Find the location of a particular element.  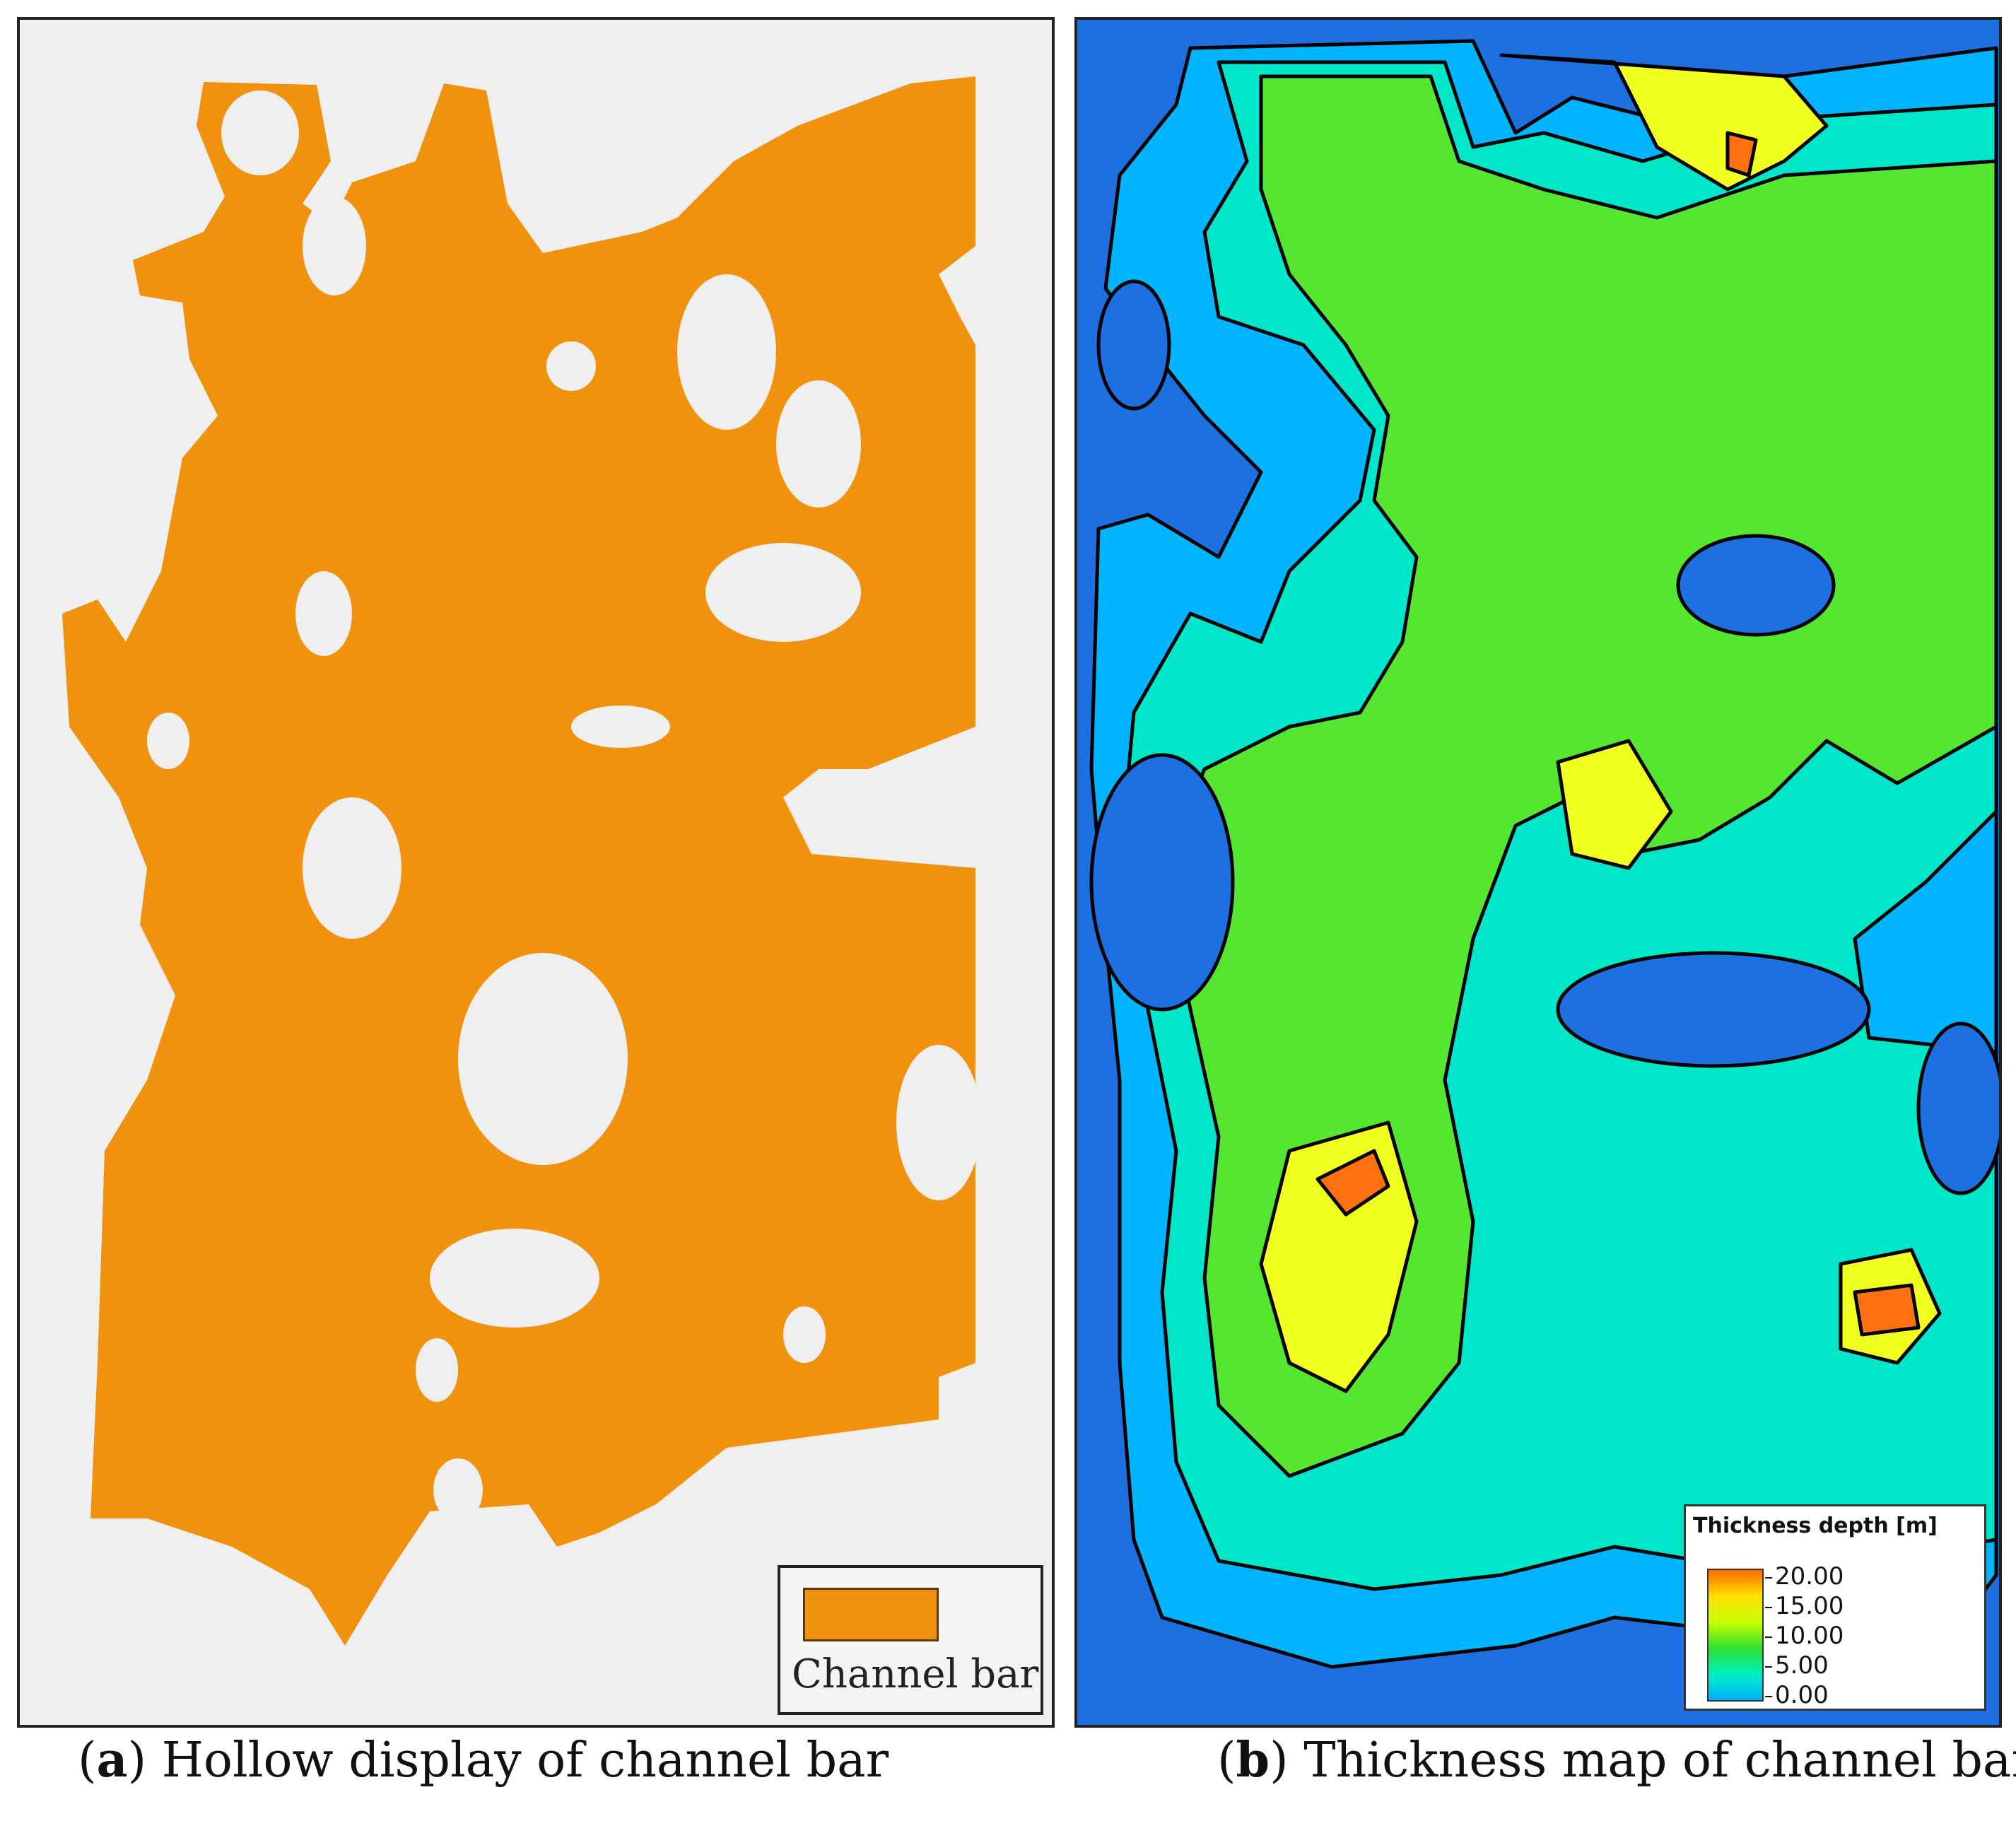

legend-channel-bar: Channel bar is located at coordinates (911, 1640).